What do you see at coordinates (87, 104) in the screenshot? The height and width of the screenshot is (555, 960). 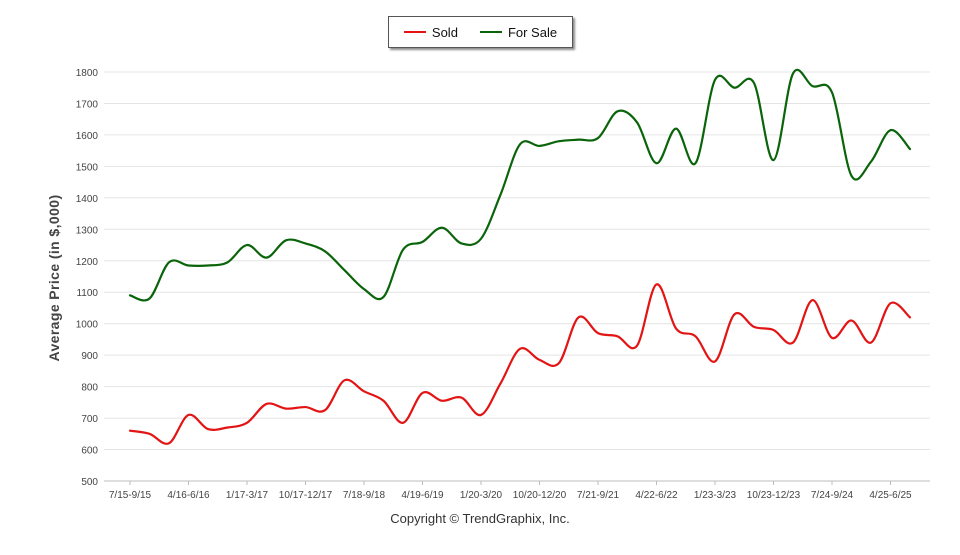 I see `y-tick-label-1700: 1700` at bounding box center [87, 104].